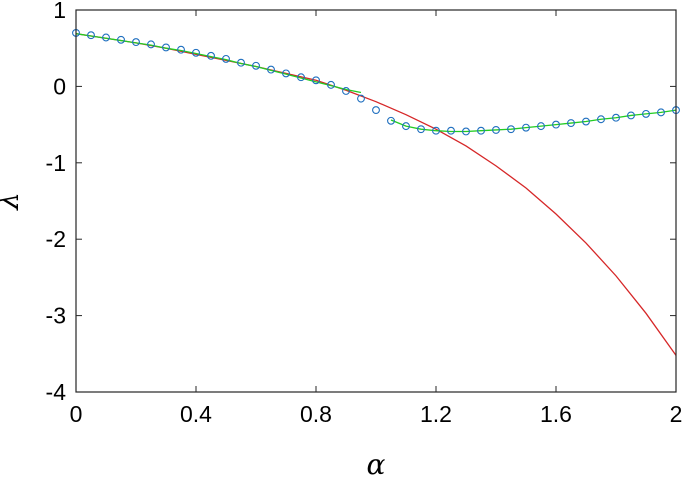  What do you see at coordinates (556, 414) in the screenshot?
I see `x-tick-label: 1.6` at bounding box center [556, 414].